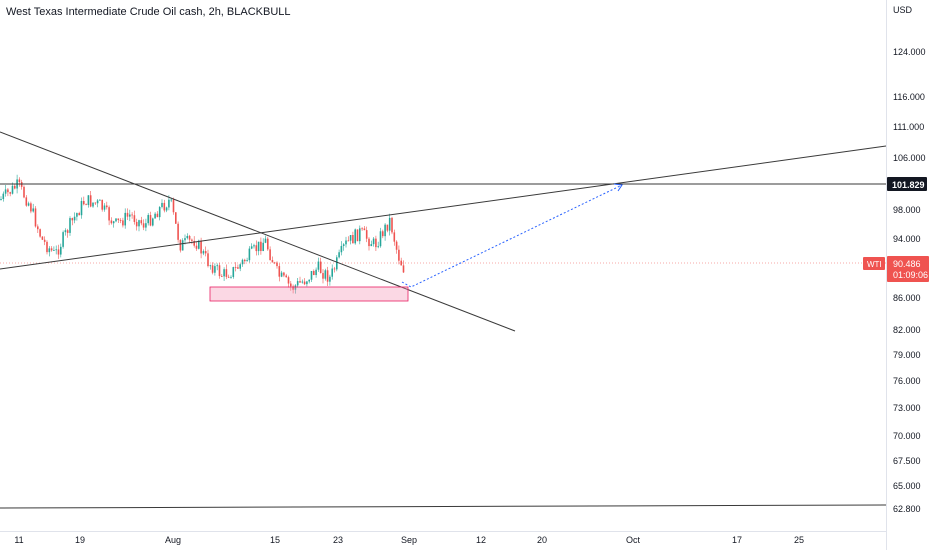 Image resolution: width=932 pixels, height=550 pixels. What do you see at coordinates (309, 294) in the screenshot?
I see `support-zone` at bounding box center [309, 294].